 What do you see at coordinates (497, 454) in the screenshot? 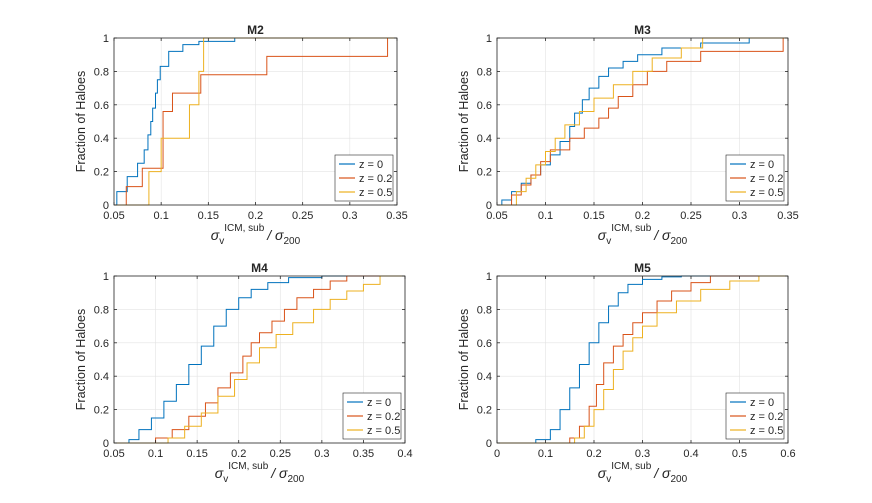
I see `x-tick-label: 0` at bounding box center [497, 454].